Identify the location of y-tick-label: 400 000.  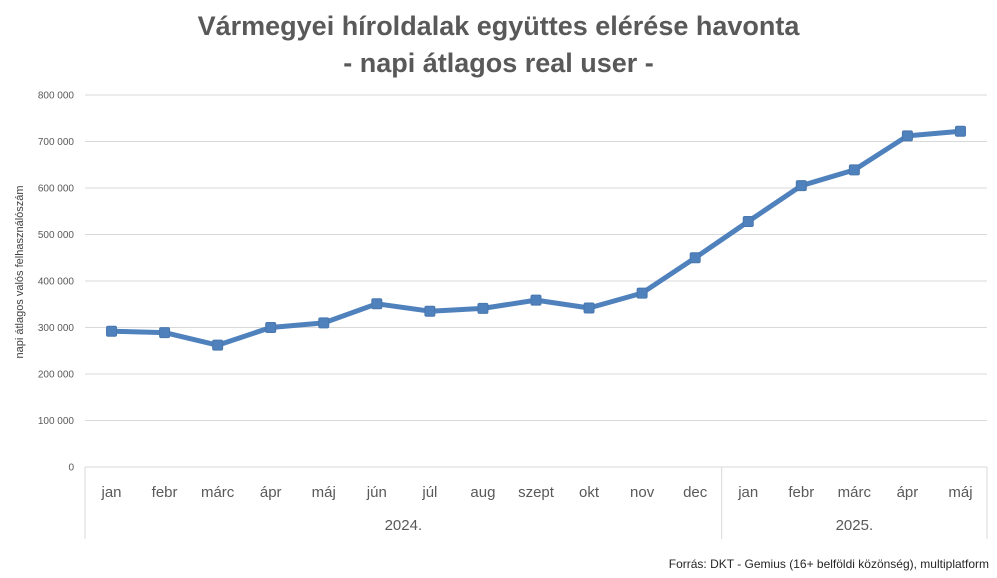
(56, 282).